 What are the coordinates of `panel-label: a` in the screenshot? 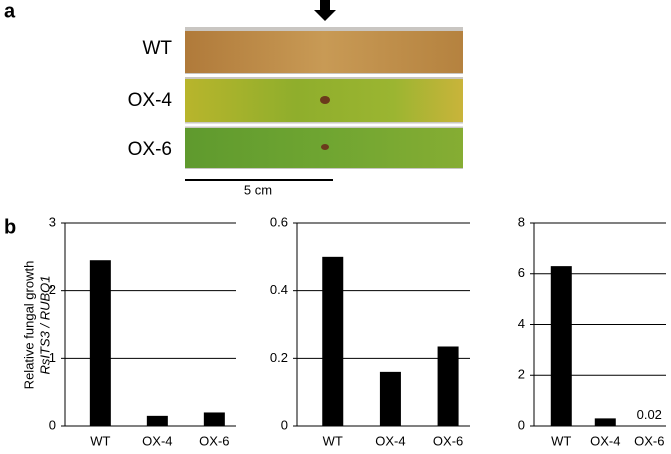 It's located at (10, 11).